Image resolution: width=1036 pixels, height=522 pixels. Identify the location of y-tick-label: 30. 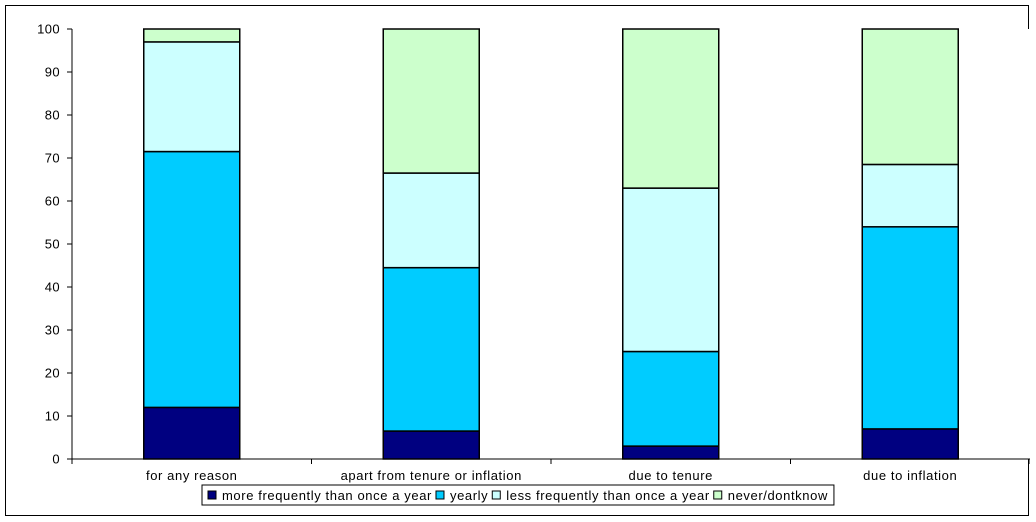
(52, 330).